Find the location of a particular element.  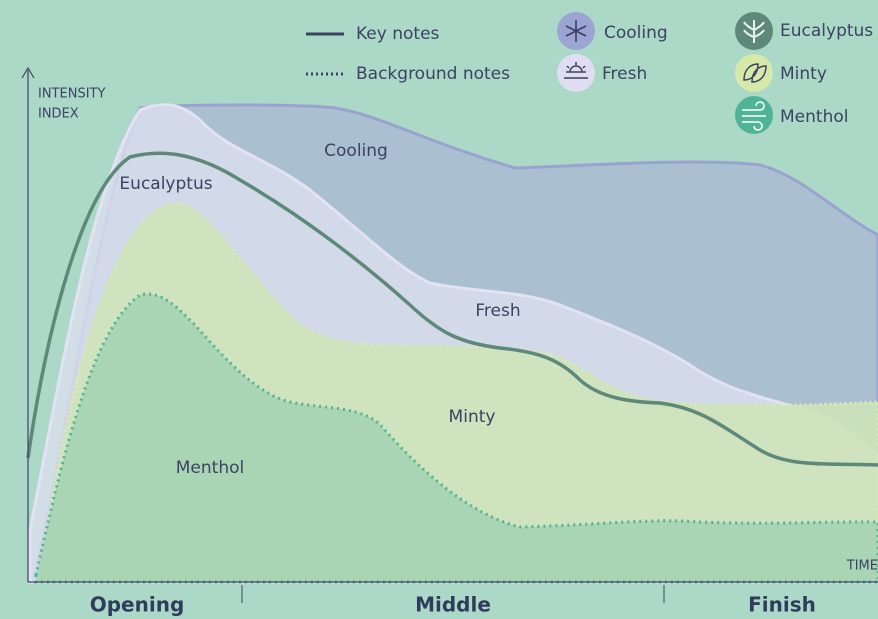

eucalyptus-icon-glyph is located at coordinates (754, 31).